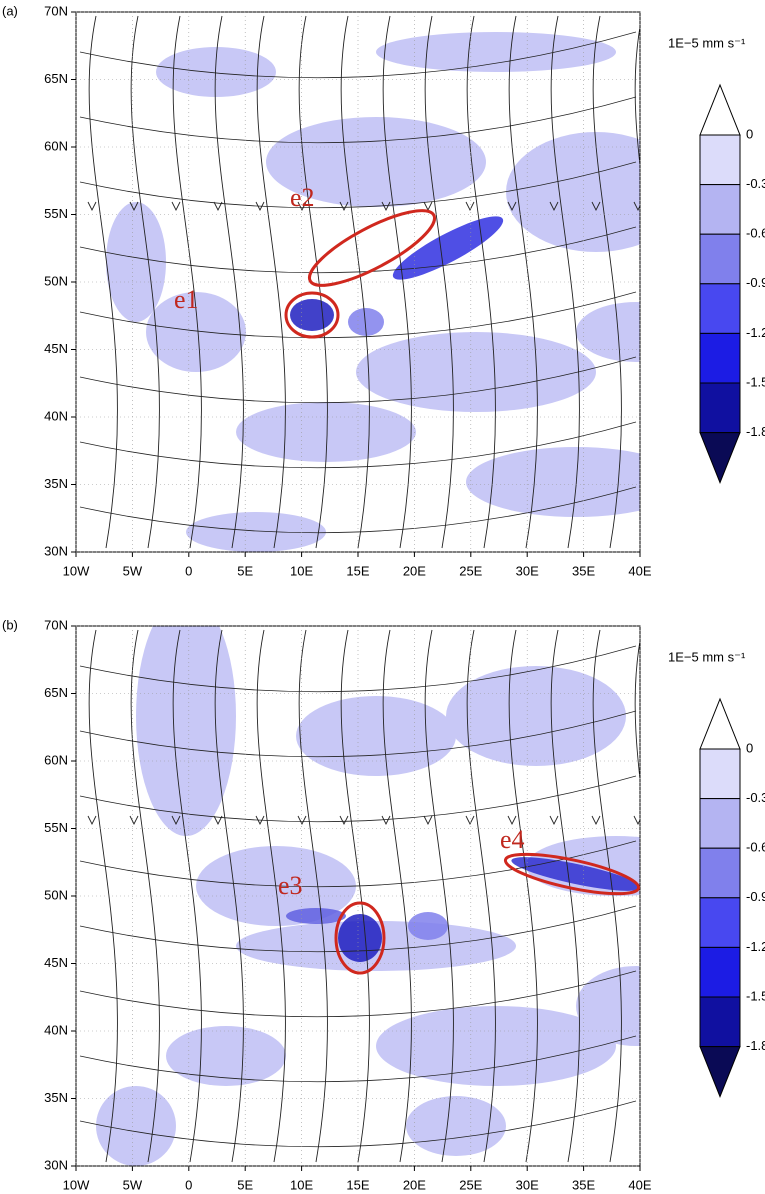  What do you see at coordinates (755, 332) in the screenshot?
I see `colorbar-label: -1.2` at bounding box center [755, 332].